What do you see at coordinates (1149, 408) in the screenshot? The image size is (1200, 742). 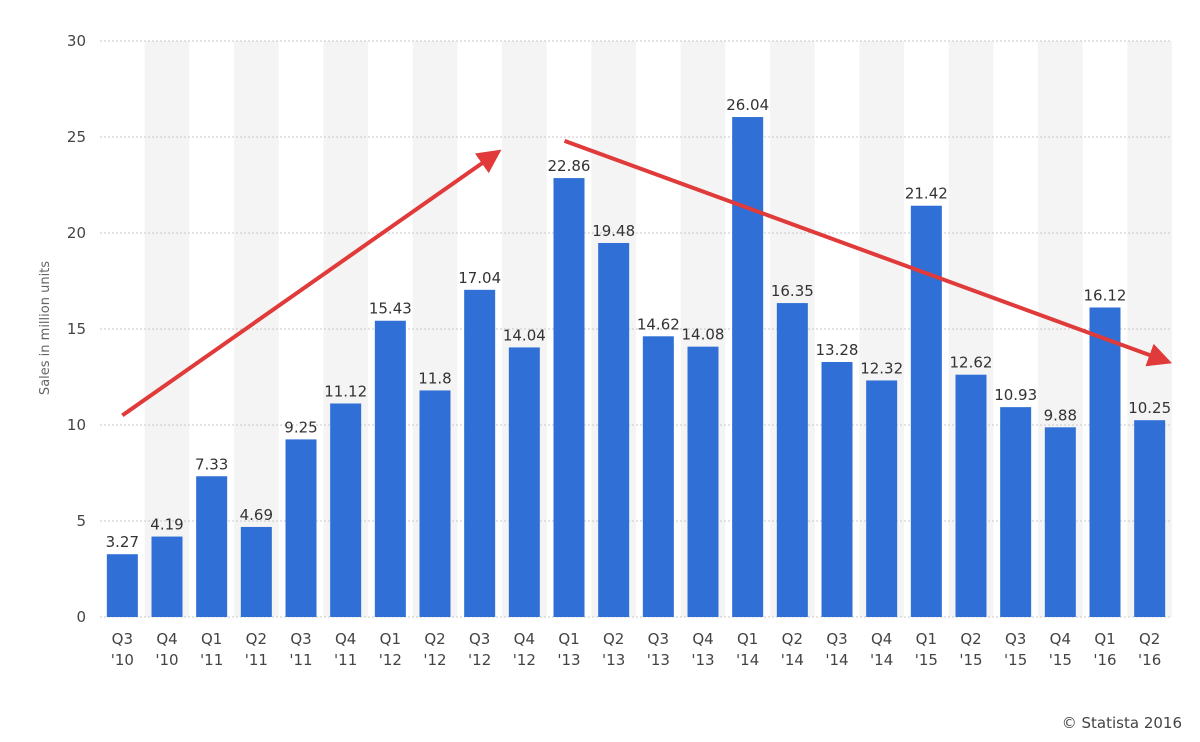 I see `value-label: 10.25` at bounding box center [1149, 408].